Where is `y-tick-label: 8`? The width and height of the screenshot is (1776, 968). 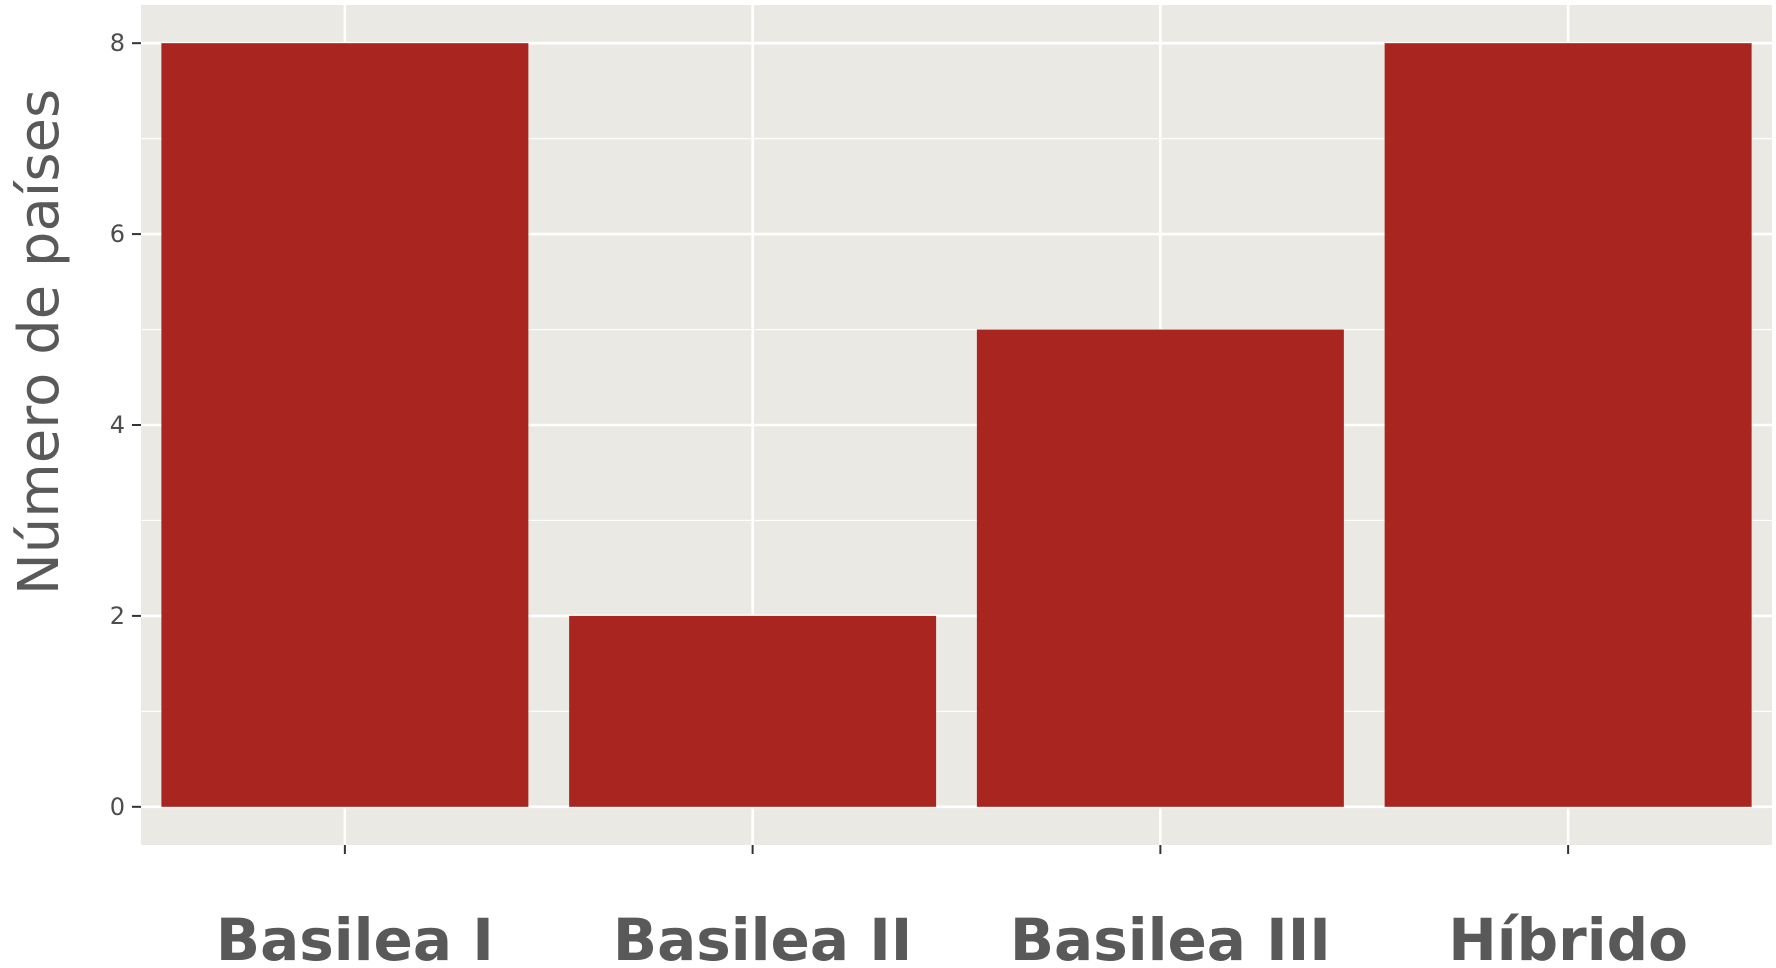
y-tick-label: 8 is located at coordinates (117, 43).